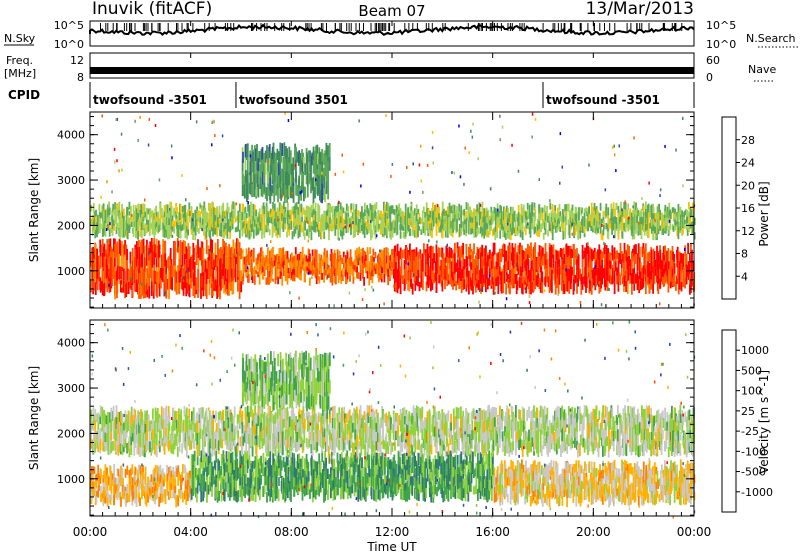  What do you see at coordinates (713, 60) in the screenshot?
I see `nave-tick-high: 60` at bounding box center [713, 60].